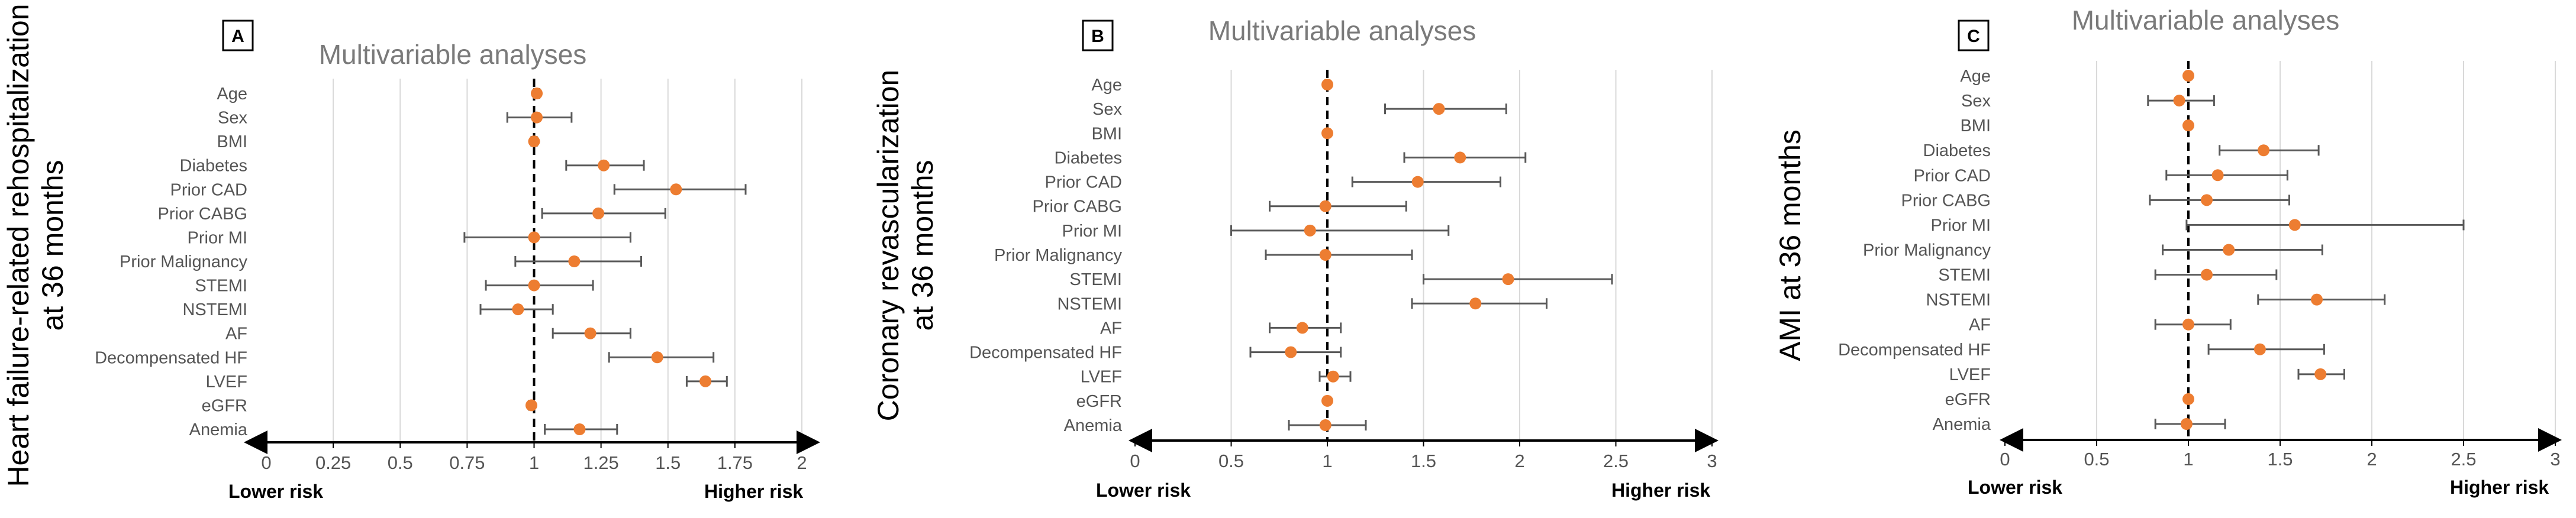 This screenshot has width=2576, height=518. Describe the element at coordinates (266, 462) in the screenshot. I see `x-tick-label: 0` at that location.